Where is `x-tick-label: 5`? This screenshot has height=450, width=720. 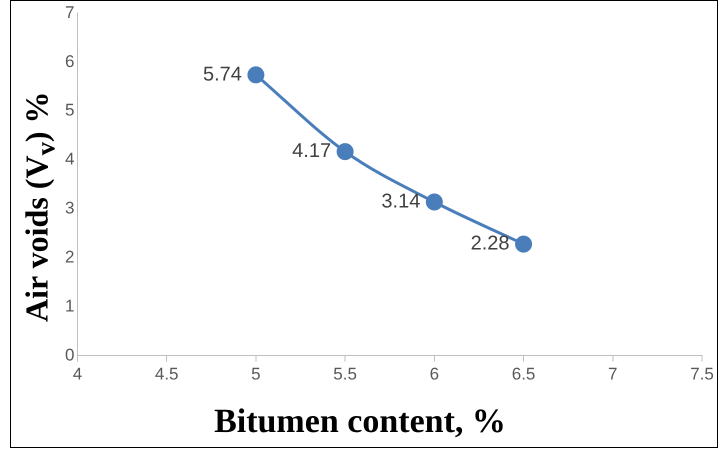 x-tick-label: 5 is located at coordinates (256, 374).